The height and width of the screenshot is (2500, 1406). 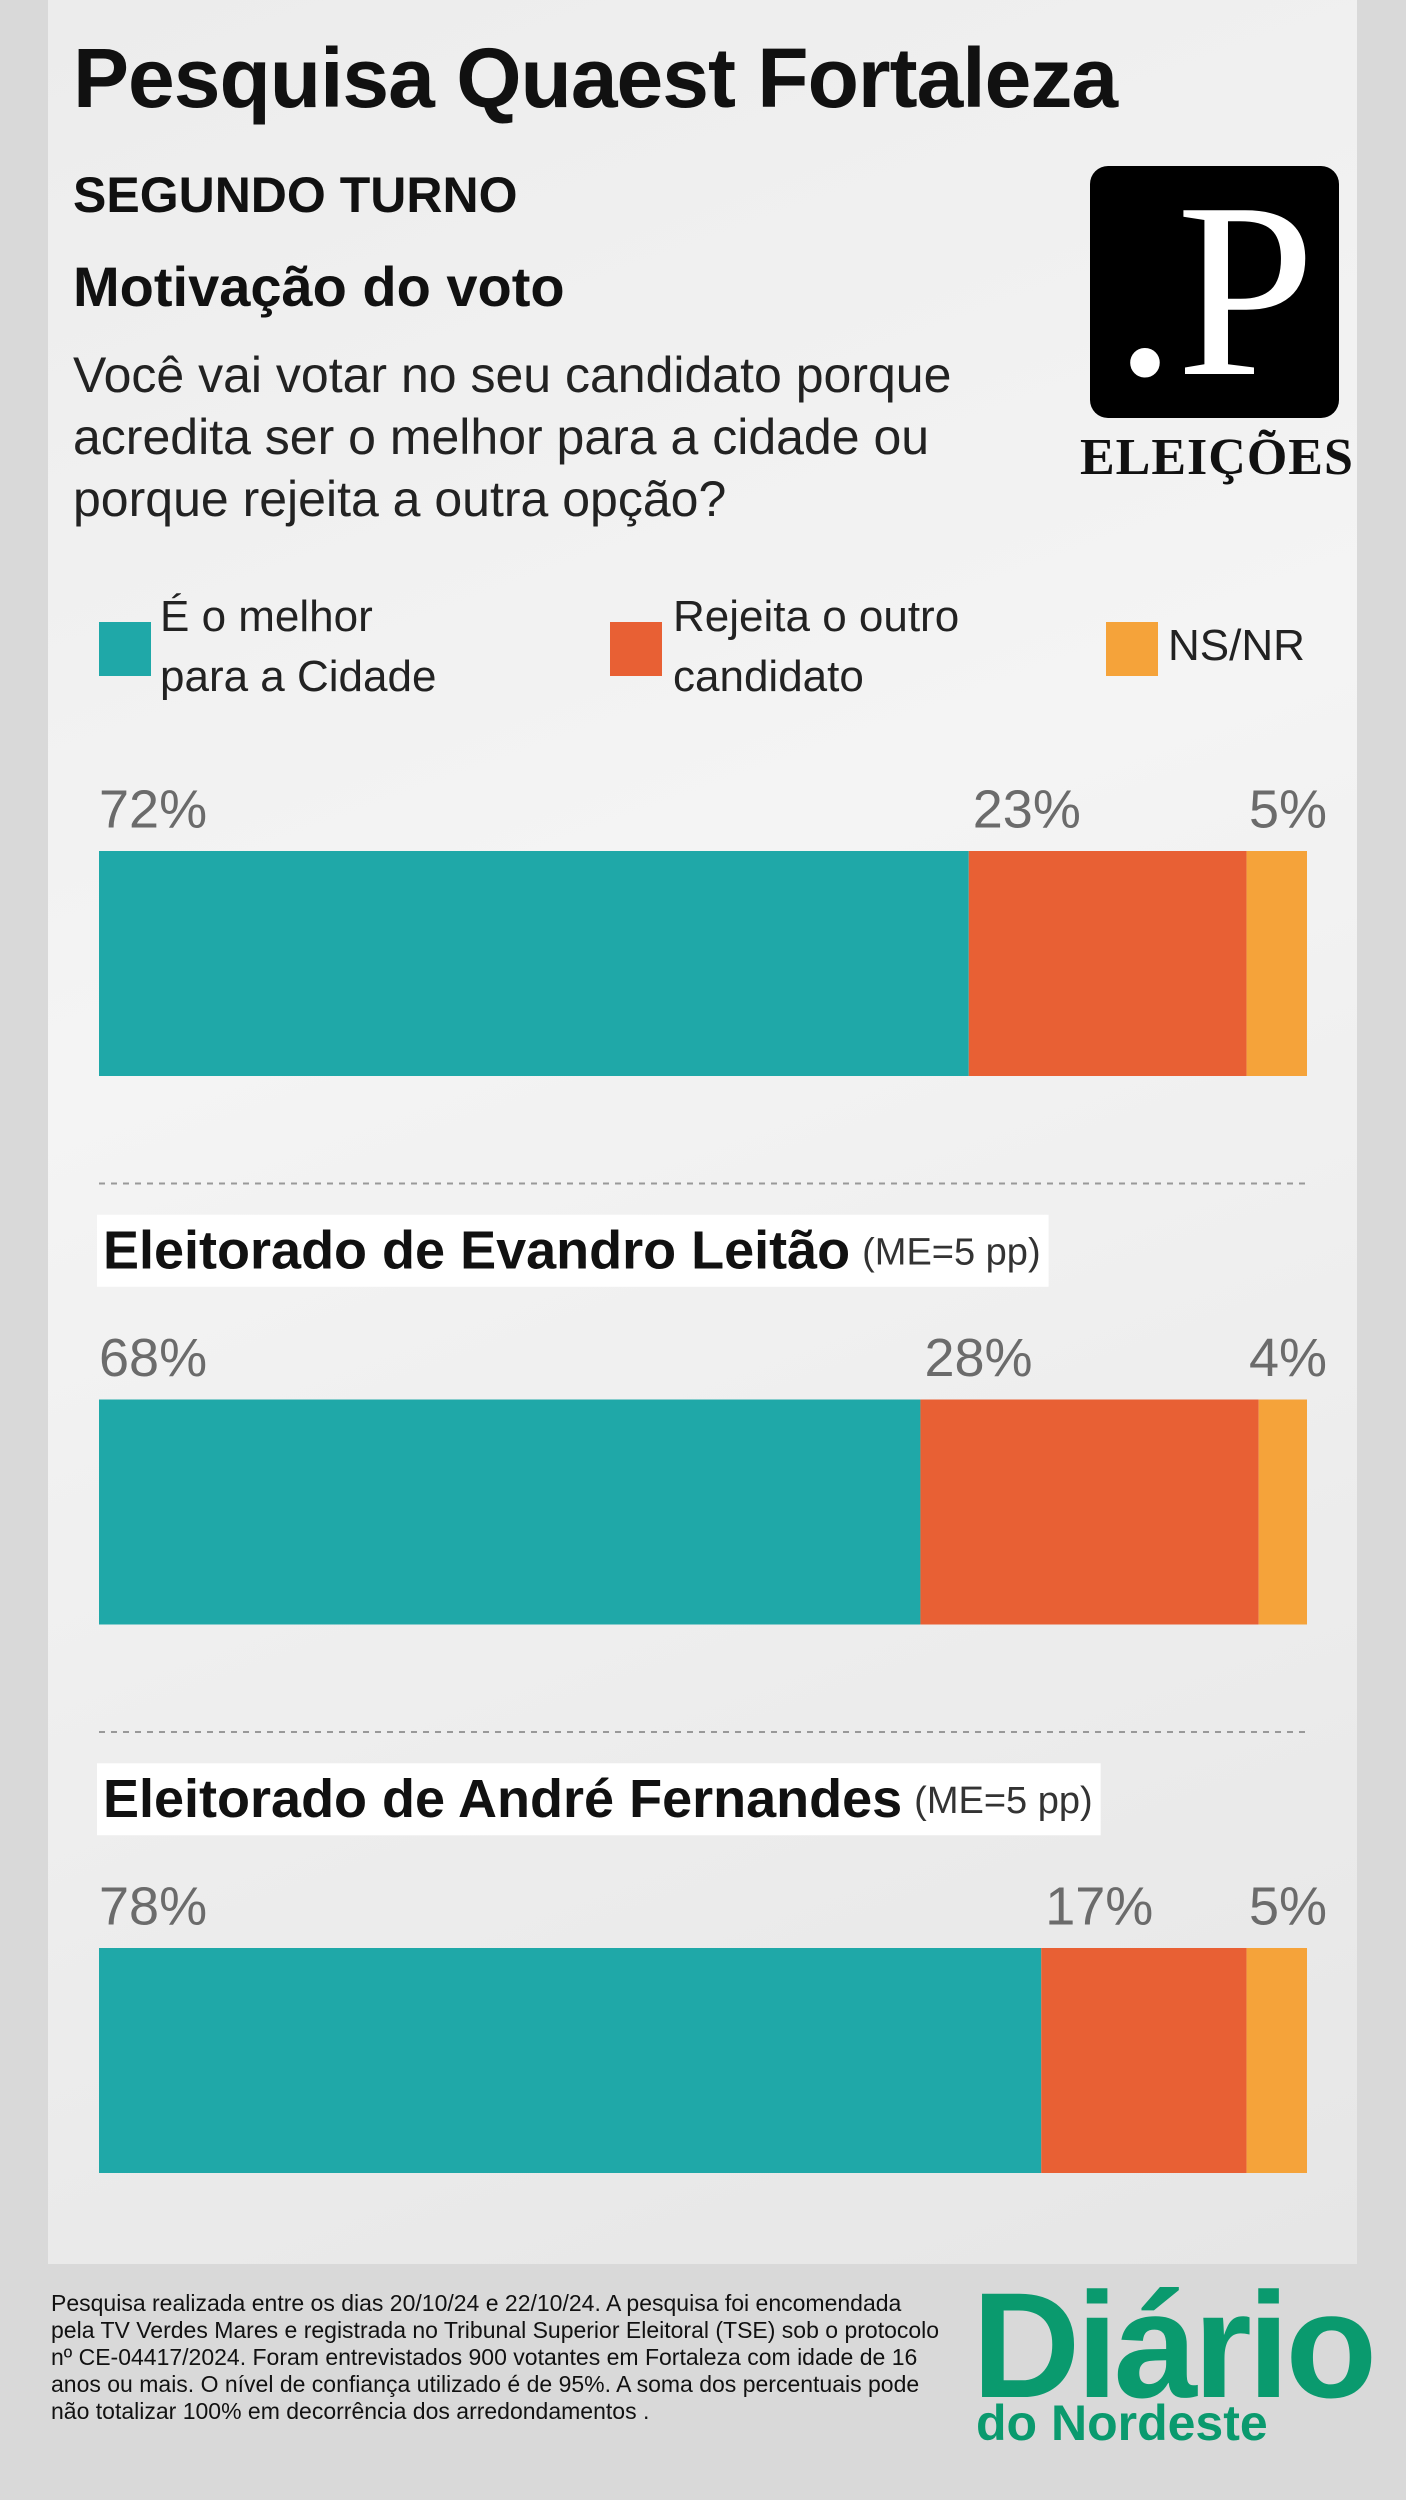 I want to click on value-label: 4%, so click(x=1288, y=1358).